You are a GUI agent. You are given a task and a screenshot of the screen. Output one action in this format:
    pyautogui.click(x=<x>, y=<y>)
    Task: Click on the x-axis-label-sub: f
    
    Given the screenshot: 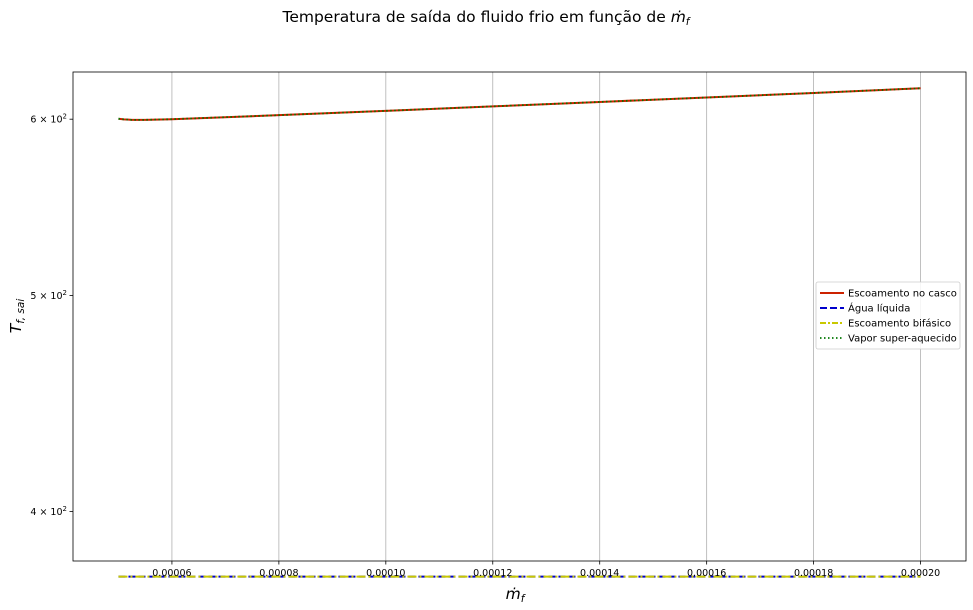 What is the action you would take?
    pyautogui.click(x=524, y=599)
    